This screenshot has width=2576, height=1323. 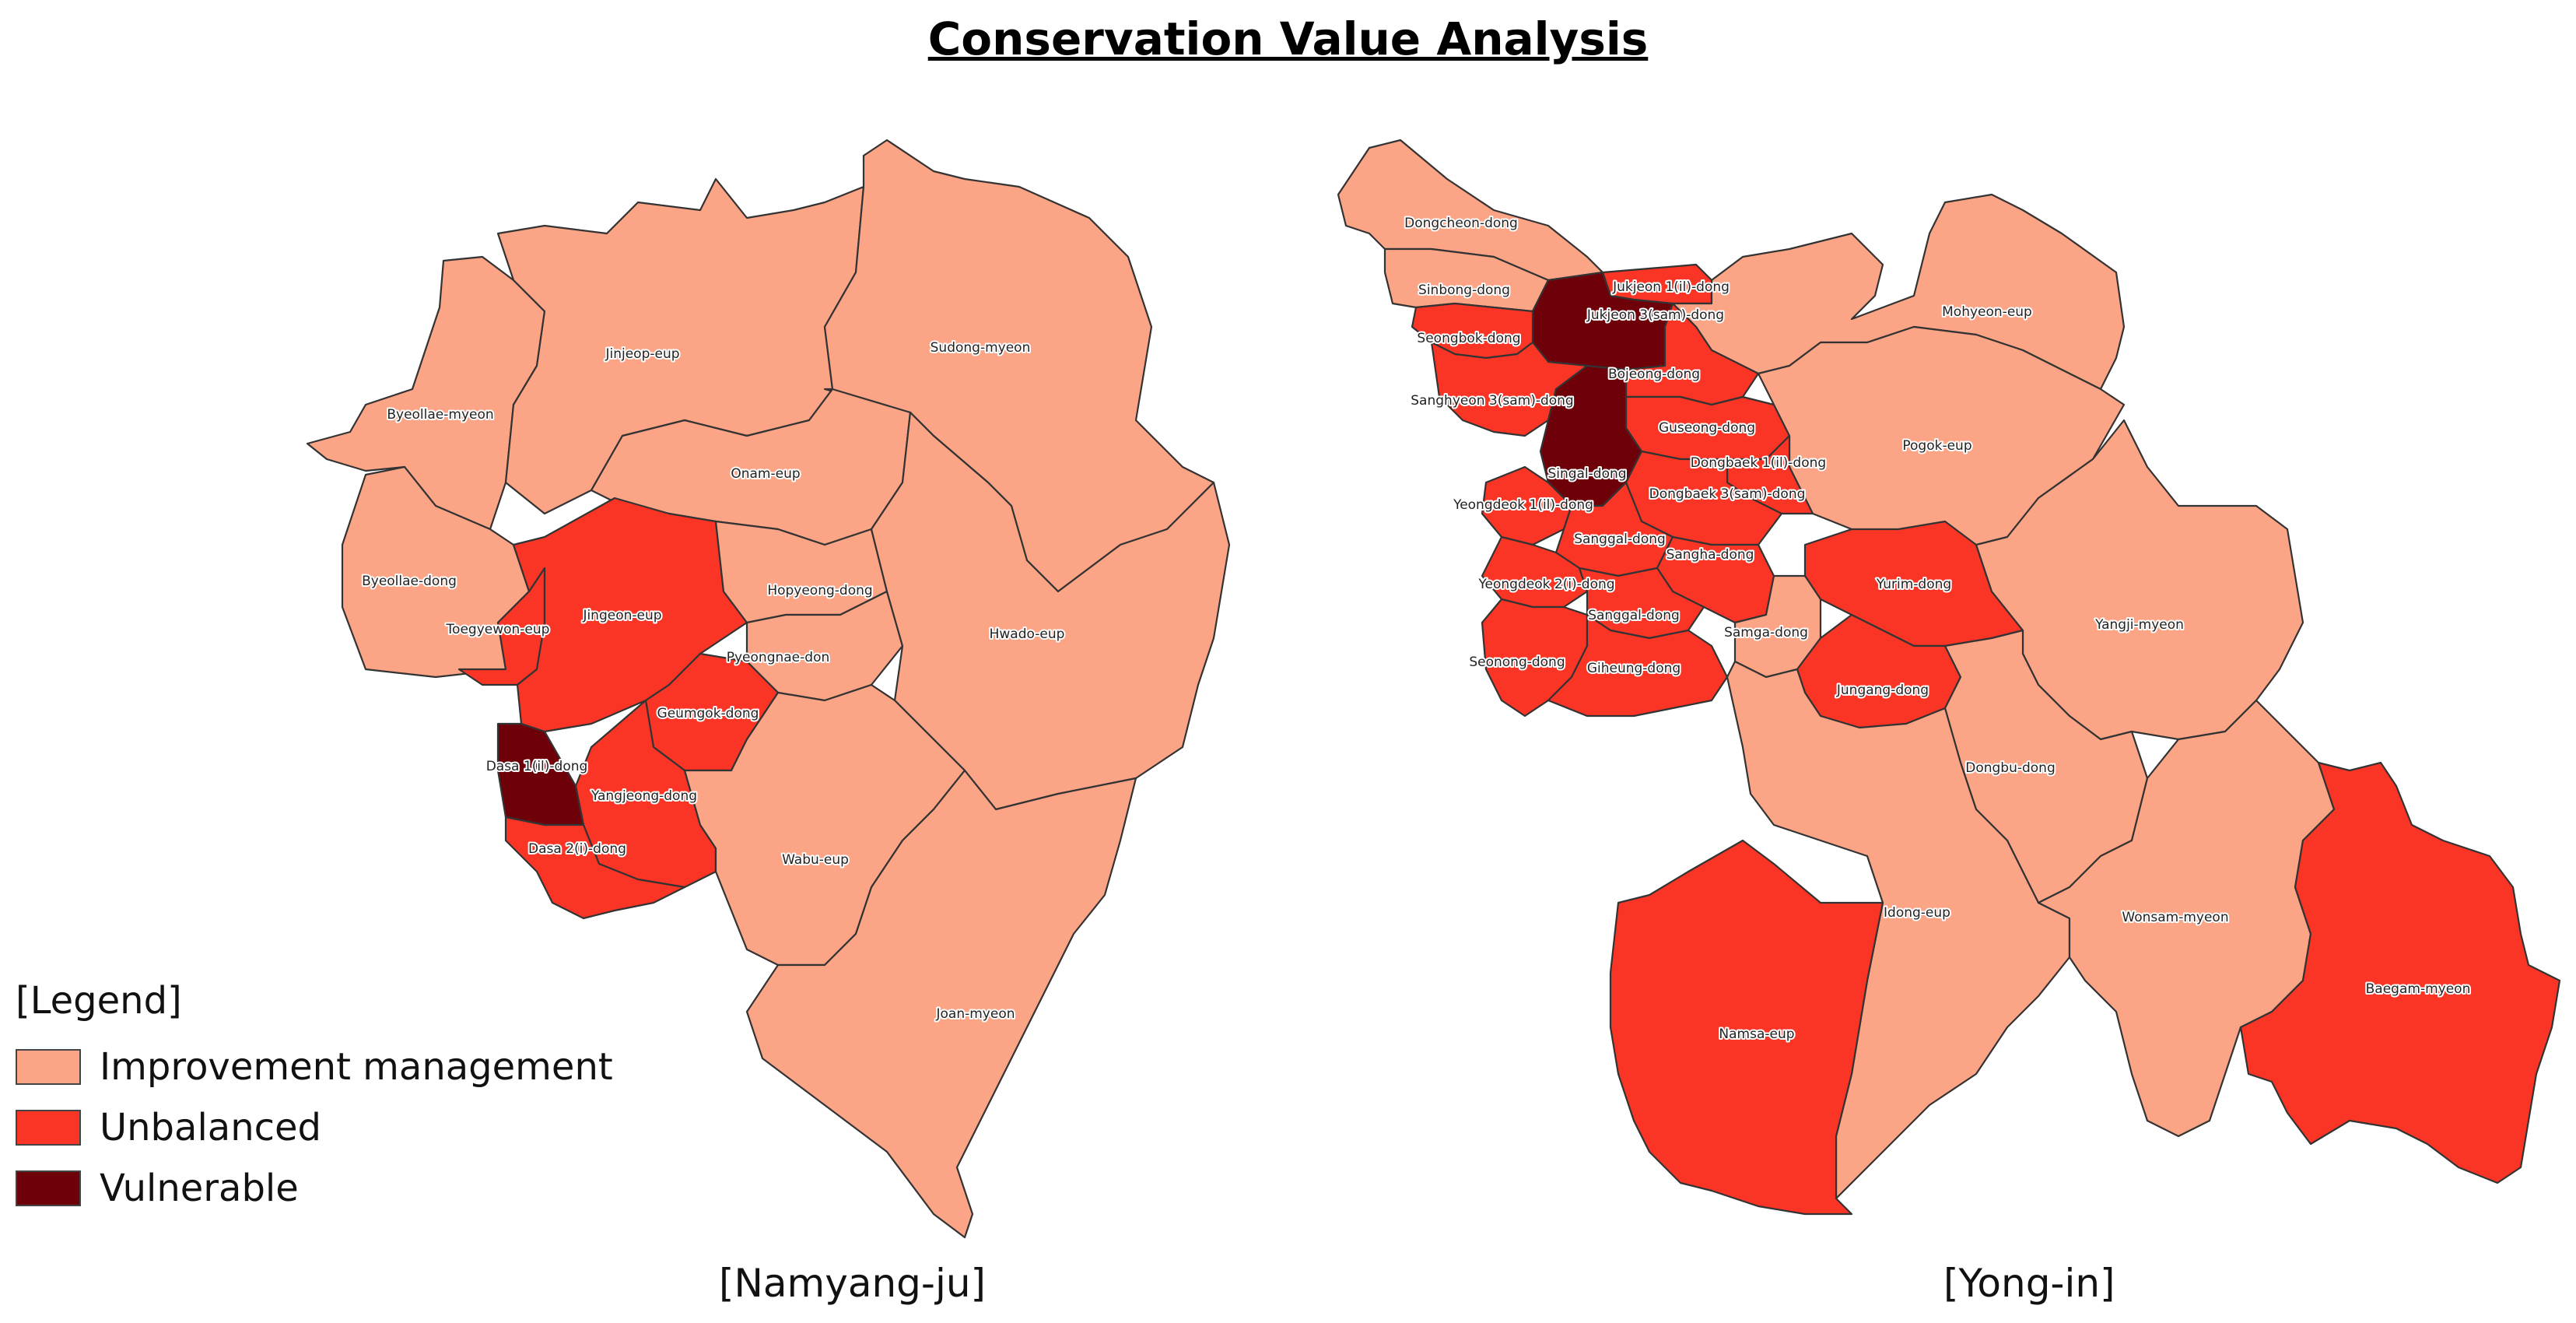 I want to click on region-label: Dongbaek 1(il)-dong, so click(x=1758, y=463).